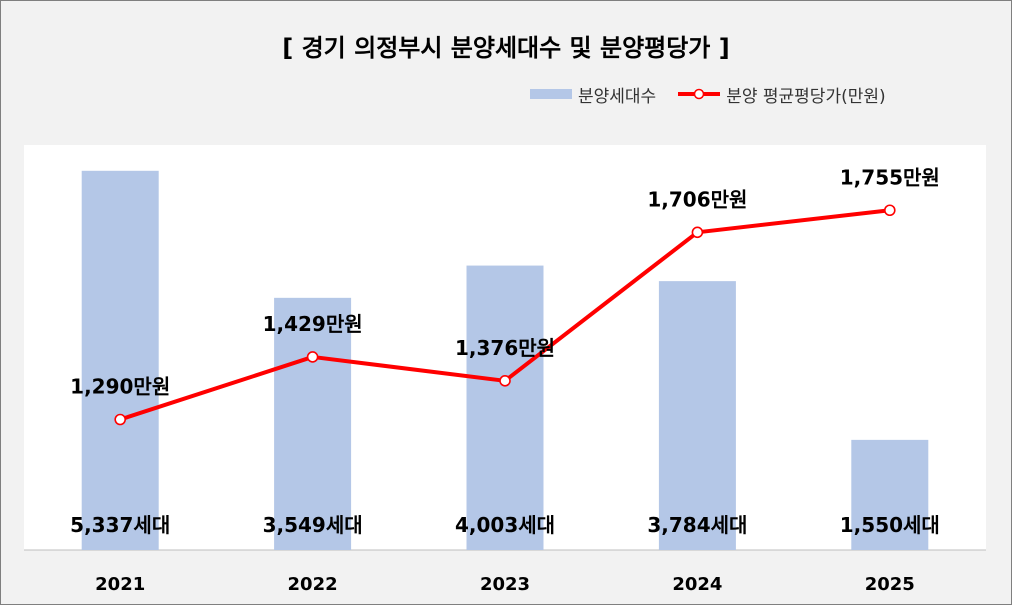 This screenshot has height=605, width=1012. I want to click on bar-2021, so click(120, 360).